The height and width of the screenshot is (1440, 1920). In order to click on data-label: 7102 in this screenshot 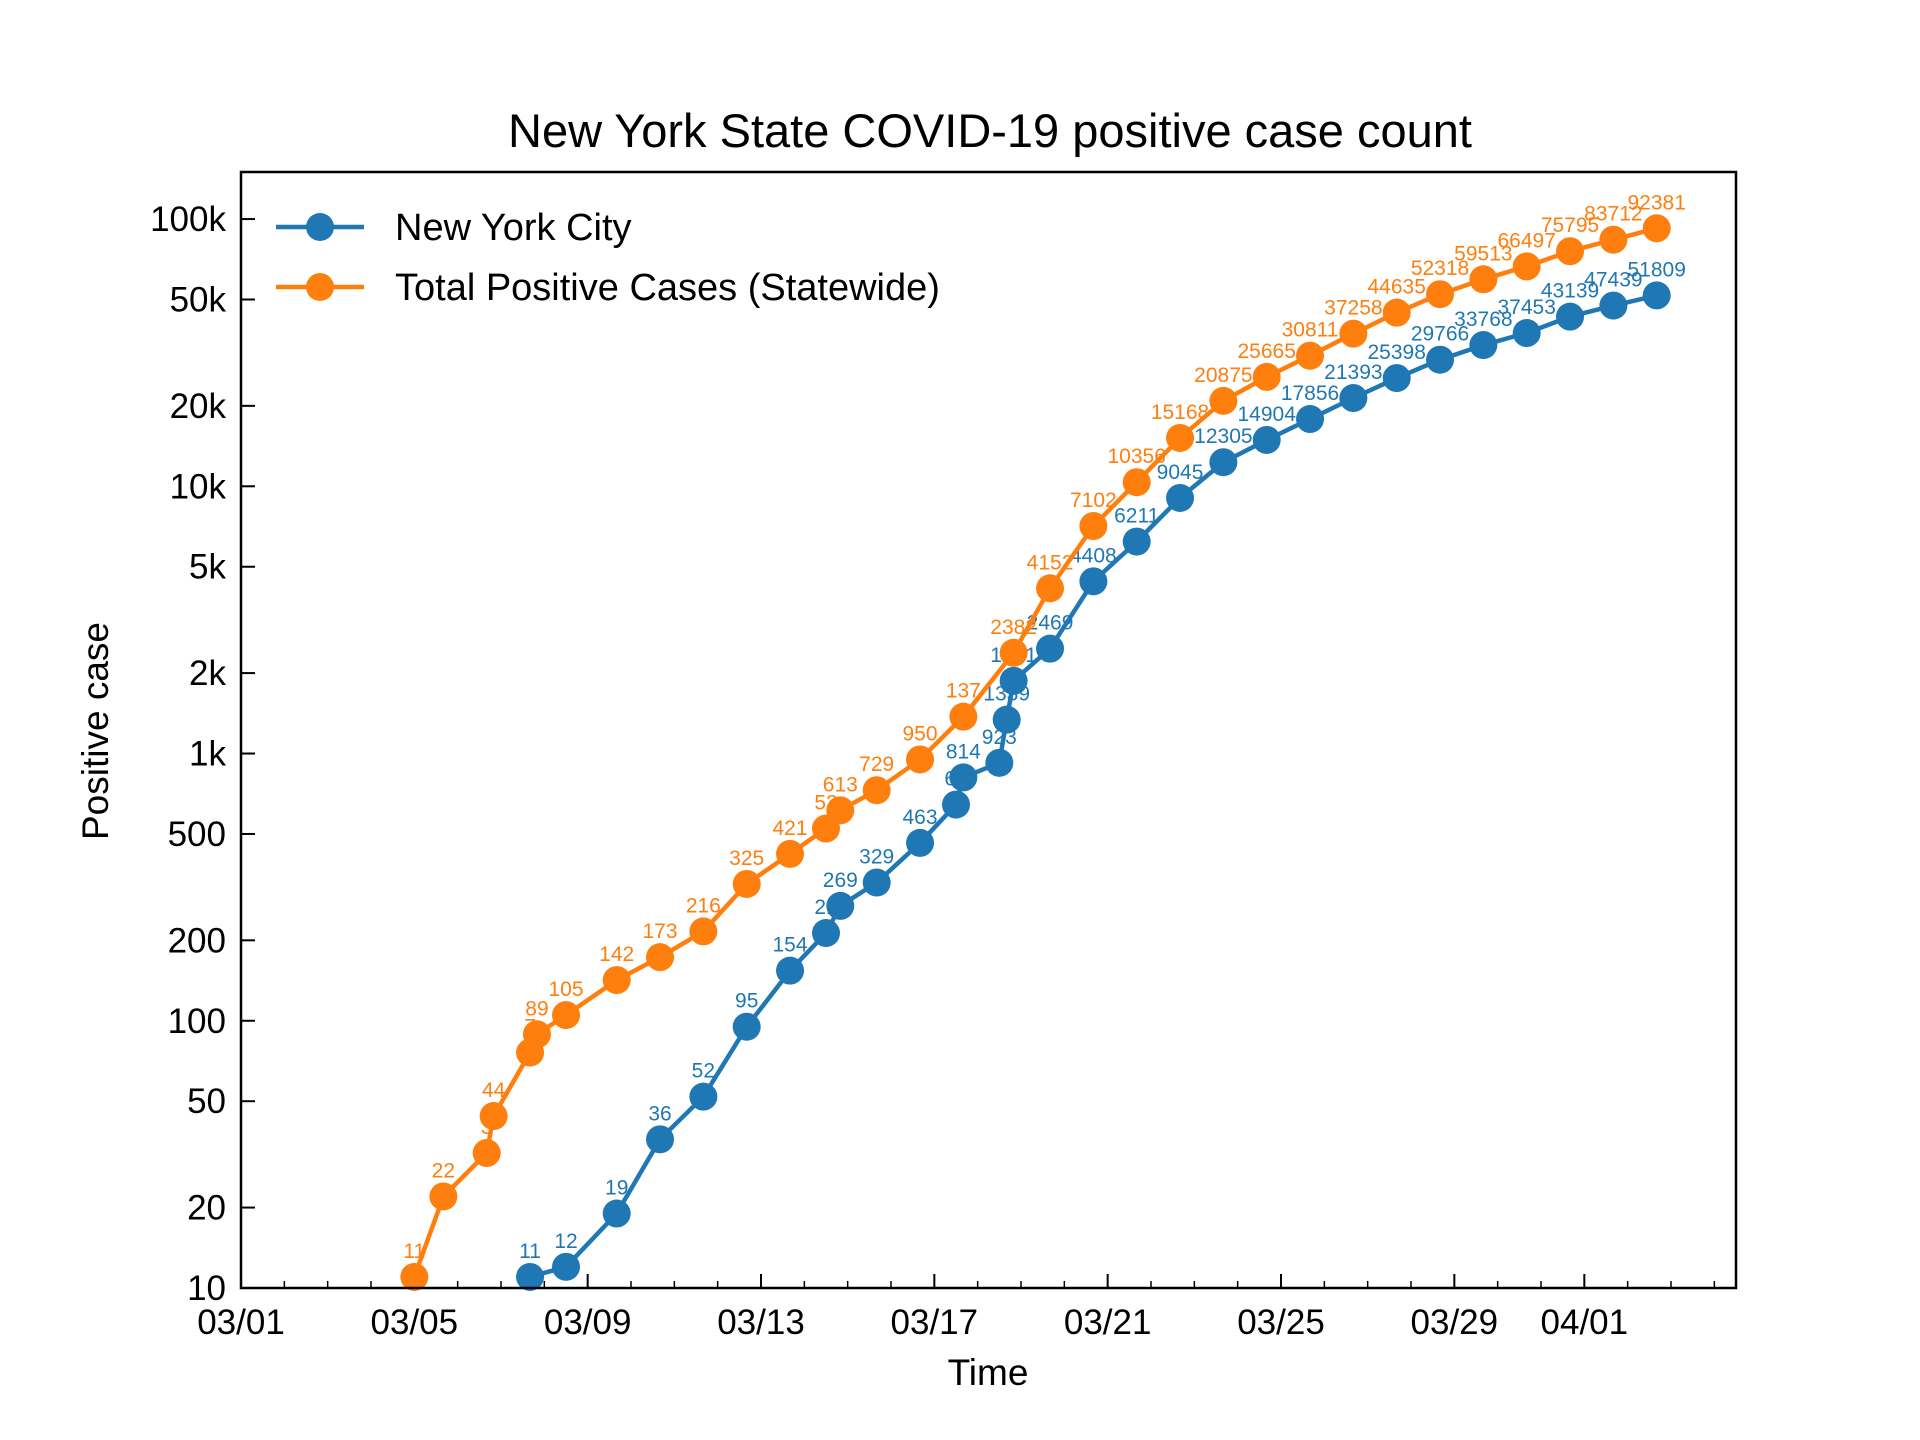, I will do `click(1093, 500)`.